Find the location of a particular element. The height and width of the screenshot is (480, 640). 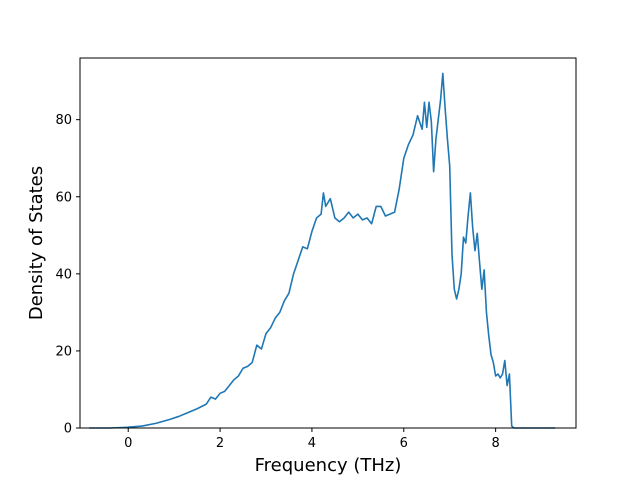

x-tick-label: 2 is located at coordinates (220, 443).